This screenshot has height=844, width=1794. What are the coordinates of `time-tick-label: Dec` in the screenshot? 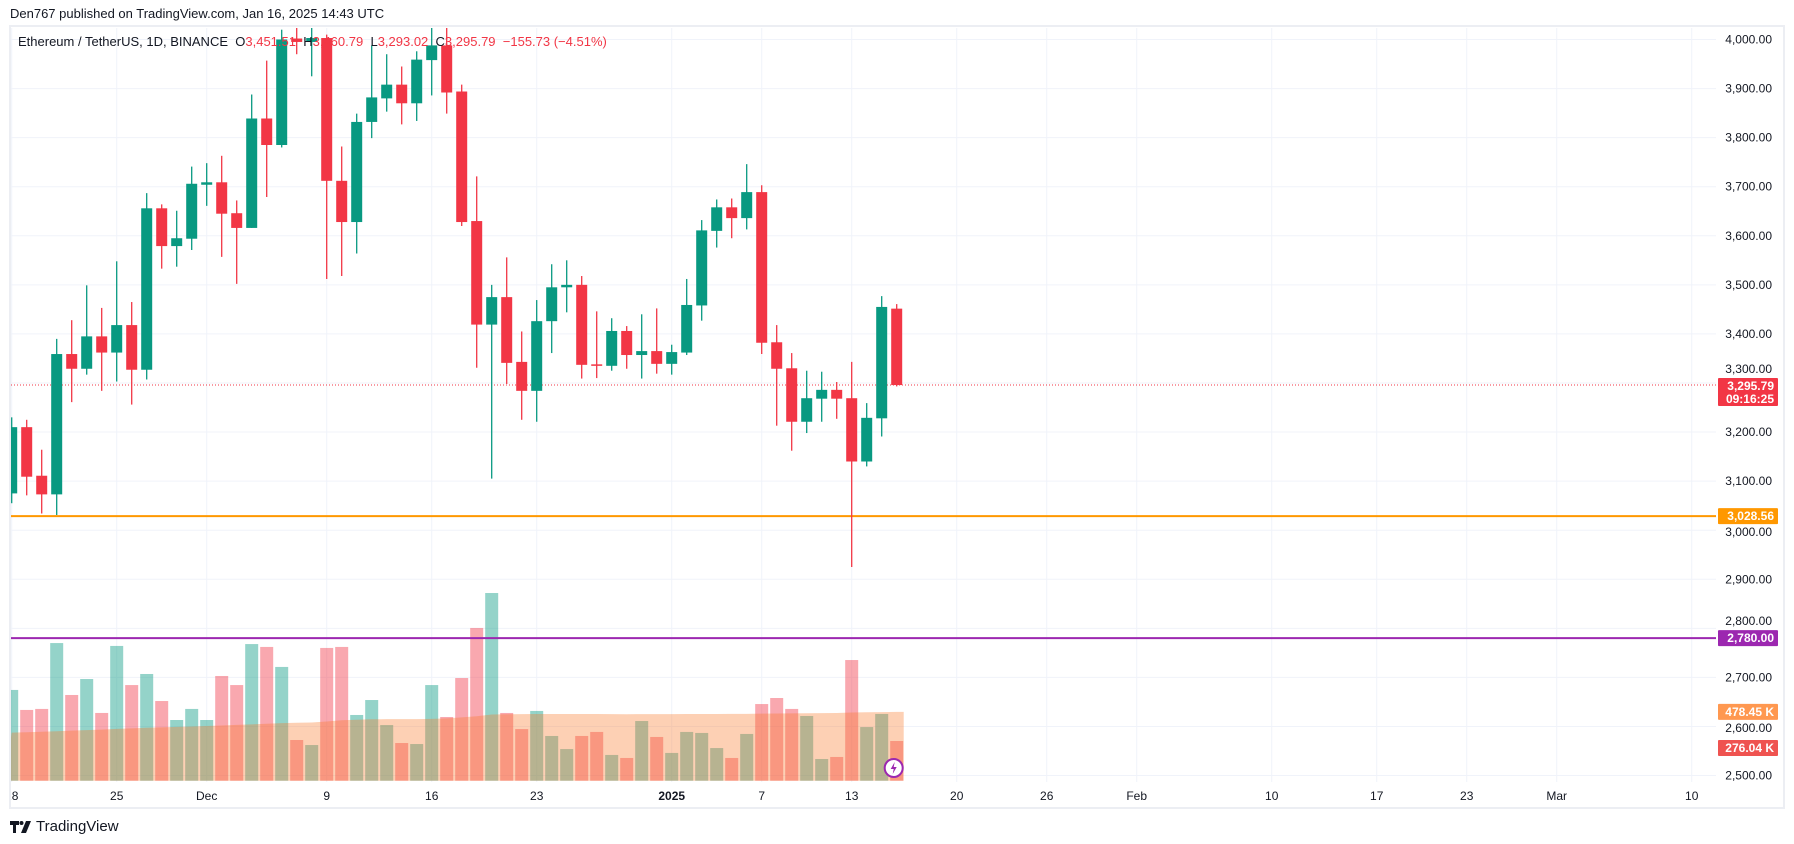 It's located at (206, 796).